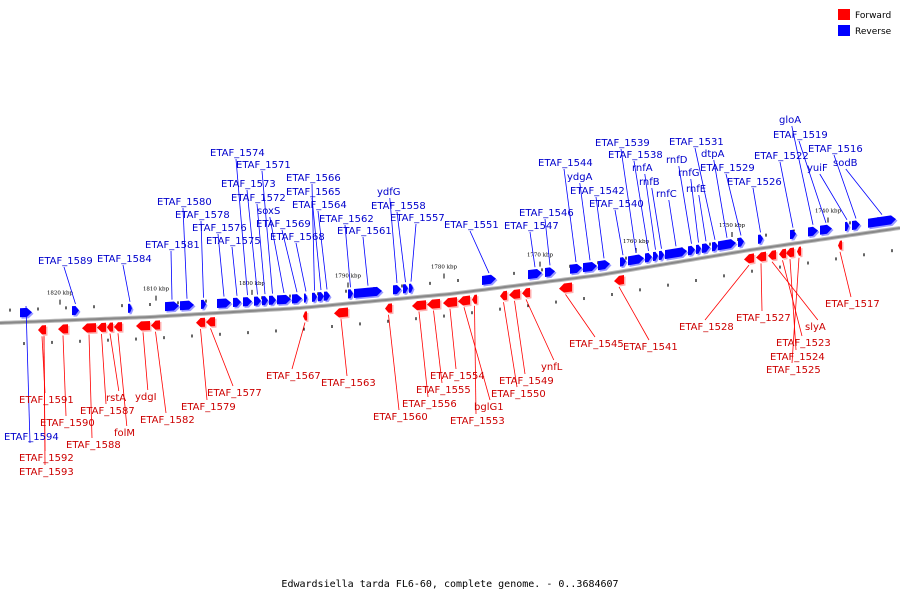 The image size is (900, 600). What do you see at coordinates (118, 327) in the screenshot?
I see `gene-folM` at bounding box center [118, 327].